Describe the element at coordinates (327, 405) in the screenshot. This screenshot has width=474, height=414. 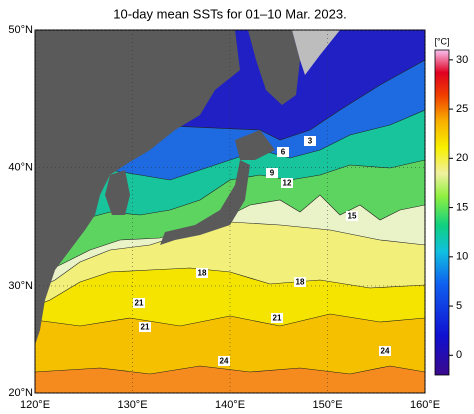
I see `x-tick-label: 150°E` at that location.